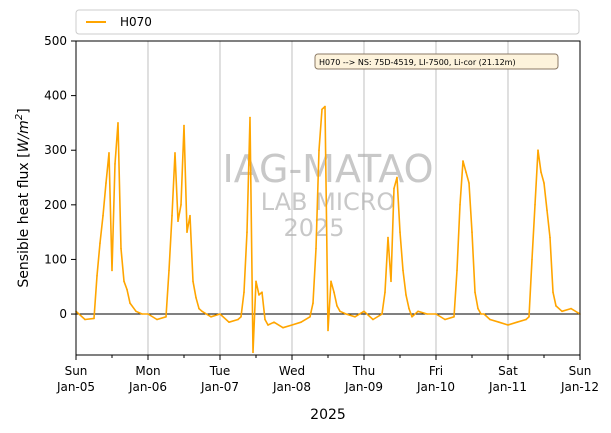  I want to click on x-tick-label-date: Jan-07, so click(219, 387).